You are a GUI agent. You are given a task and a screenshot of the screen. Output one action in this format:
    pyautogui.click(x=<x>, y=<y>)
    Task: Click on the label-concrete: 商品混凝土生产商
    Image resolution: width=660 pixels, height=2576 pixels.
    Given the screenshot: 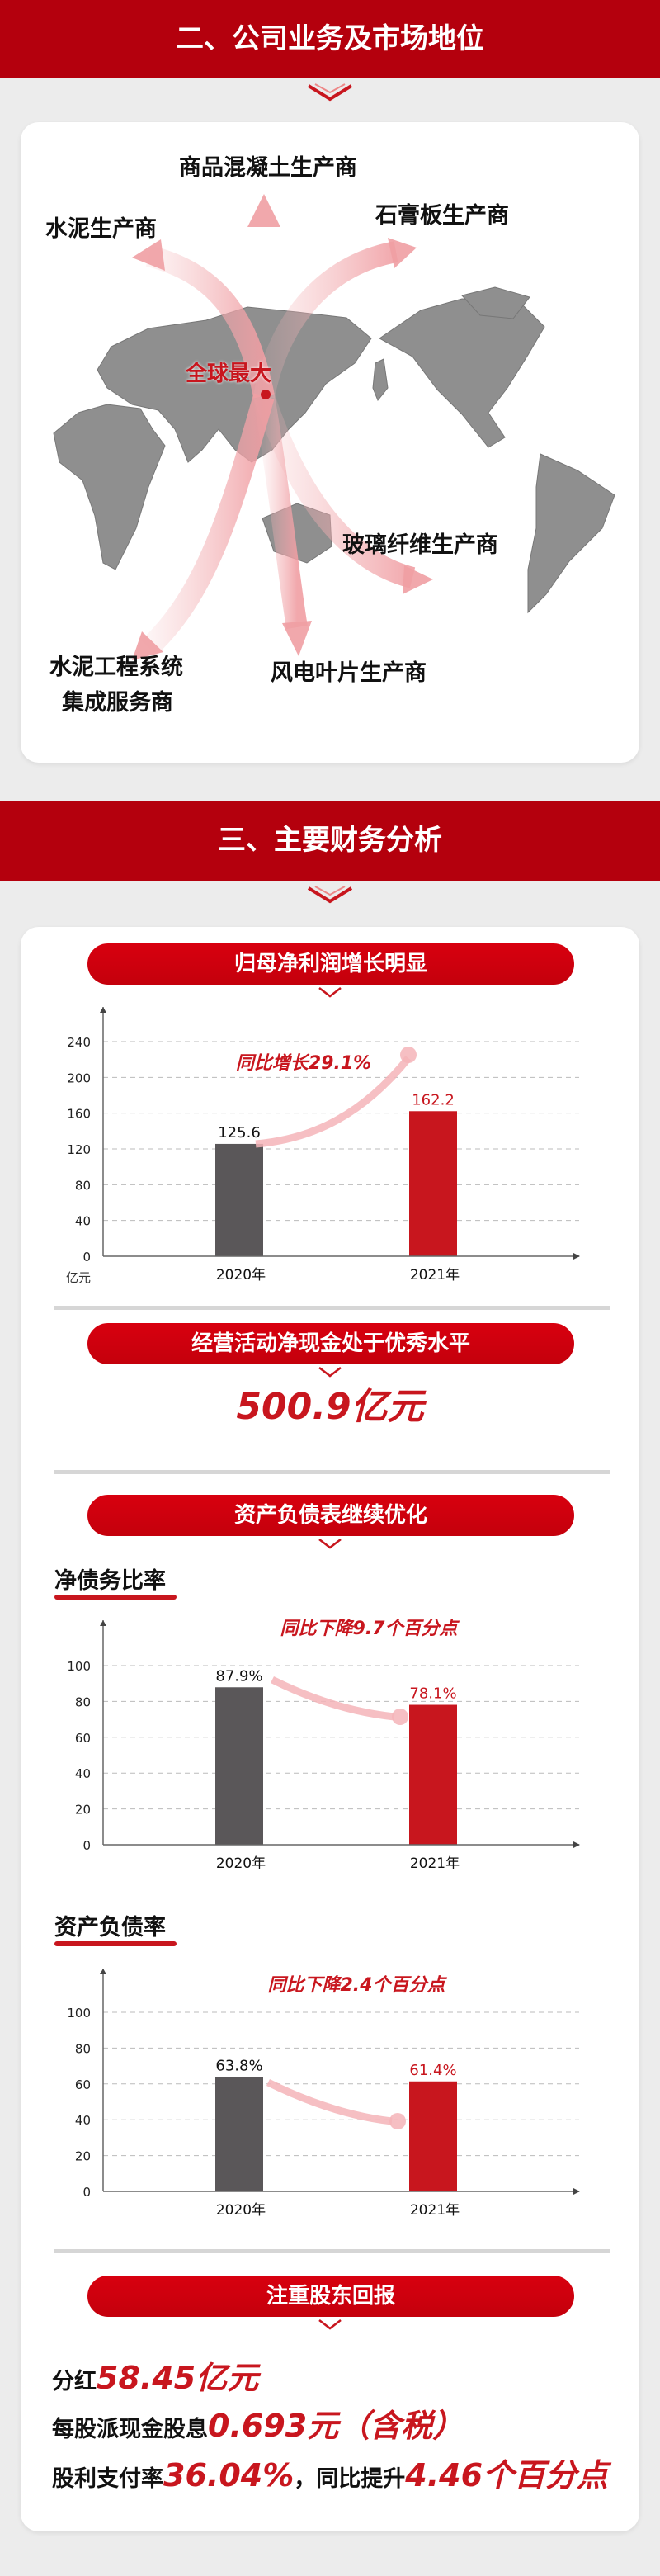 What is the action you would take?
    pyautogui.click(x=268, y=168)
    